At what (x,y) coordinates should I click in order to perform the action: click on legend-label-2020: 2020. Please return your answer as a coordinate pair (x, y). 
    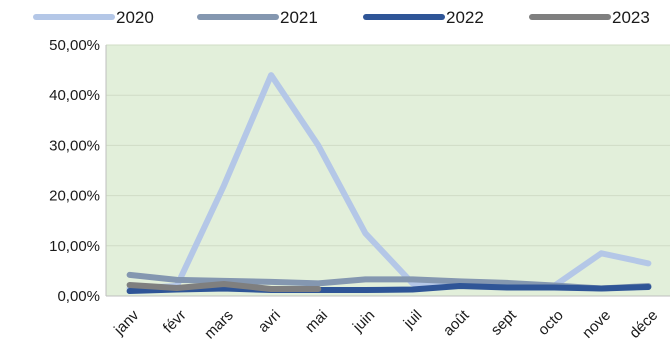
    Looking at the image, I should click on (135, 17).